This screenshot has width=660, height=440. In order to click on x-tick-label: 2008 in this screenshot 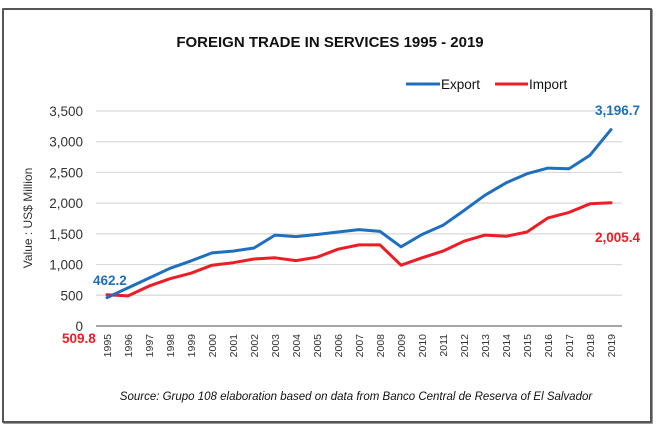, I will do `click(381, 346)`.